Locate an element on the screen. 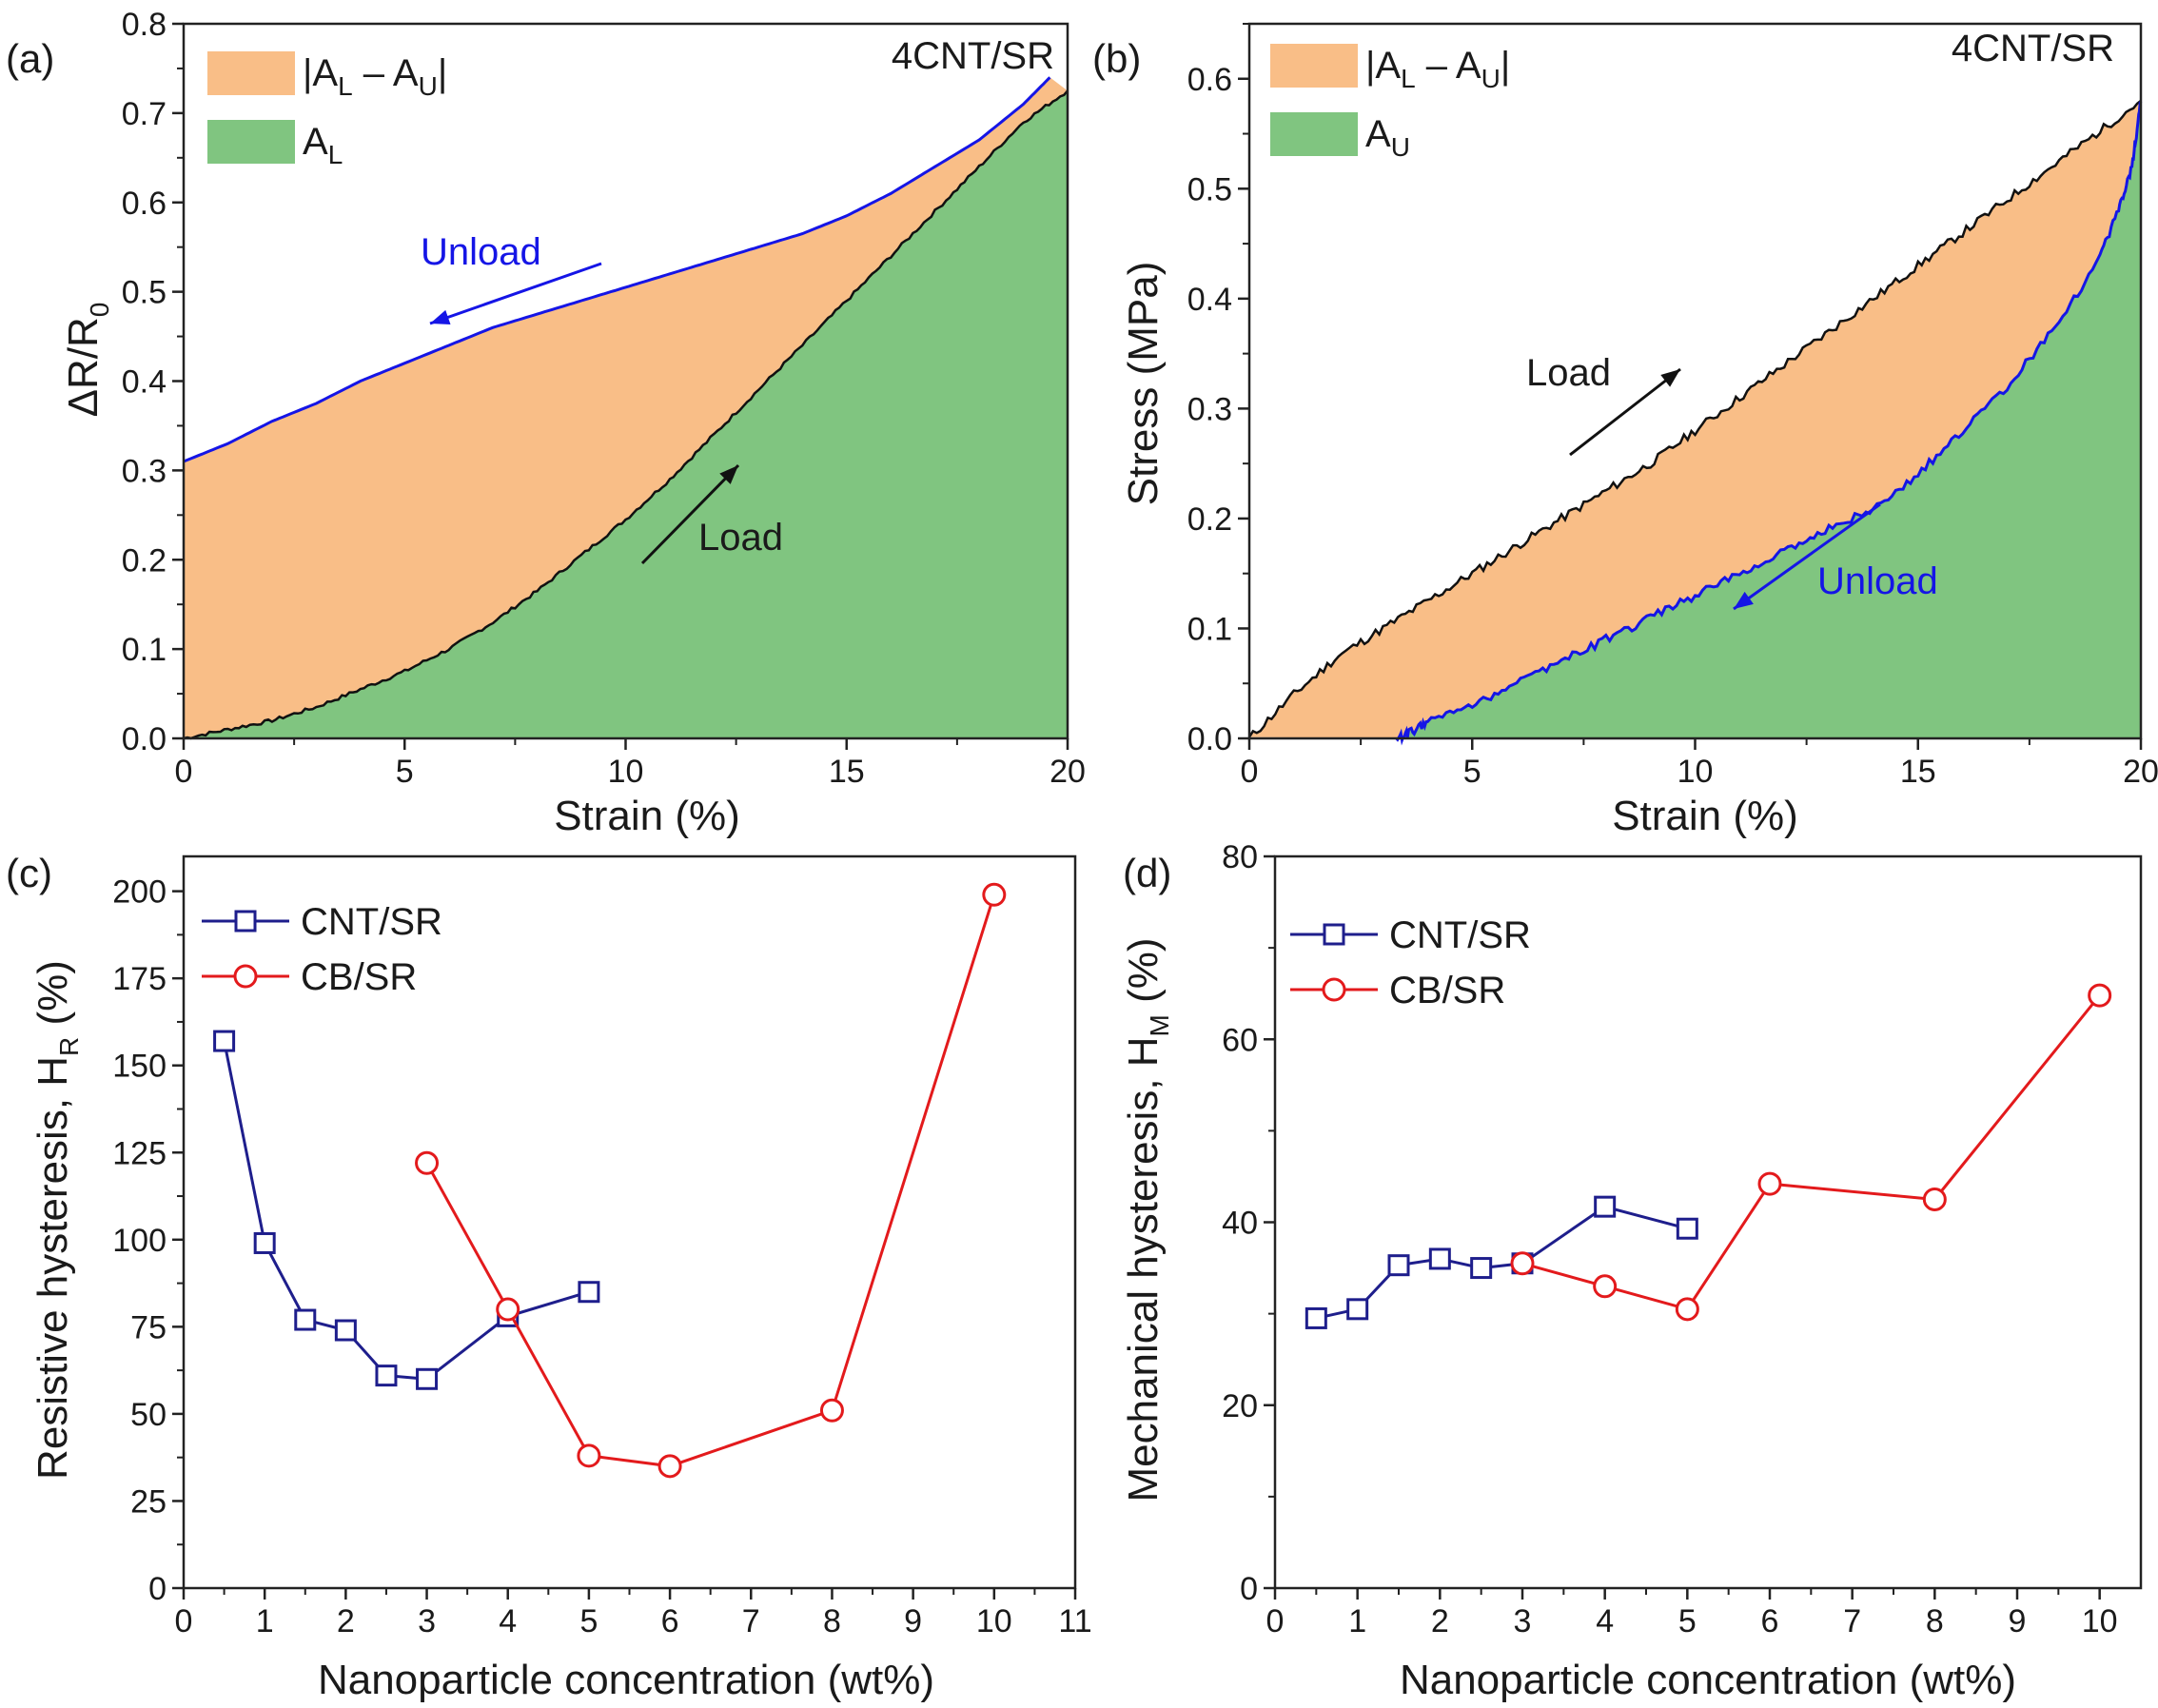 This screenshot has width=2158, height=1708. x-tick-label-c: 3 is located at coordinates (427, 1621).